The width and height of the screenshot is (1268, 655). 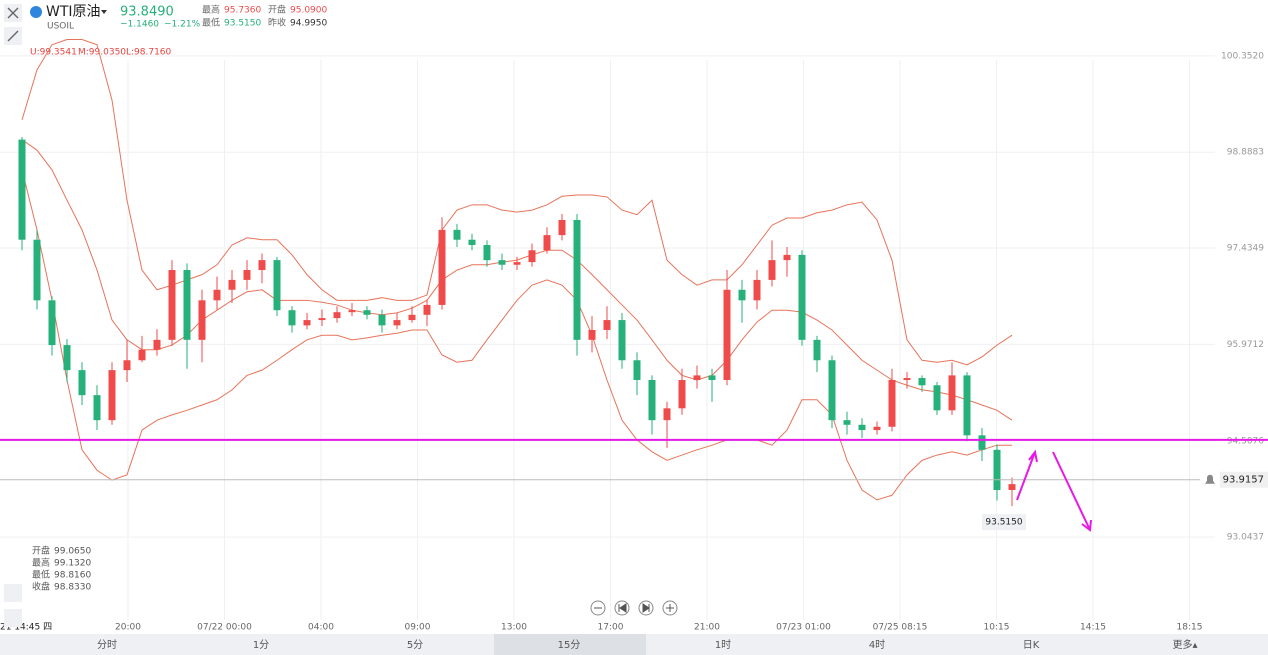 I want to click on stat-label: 开盘, so click(x=277, y=10).